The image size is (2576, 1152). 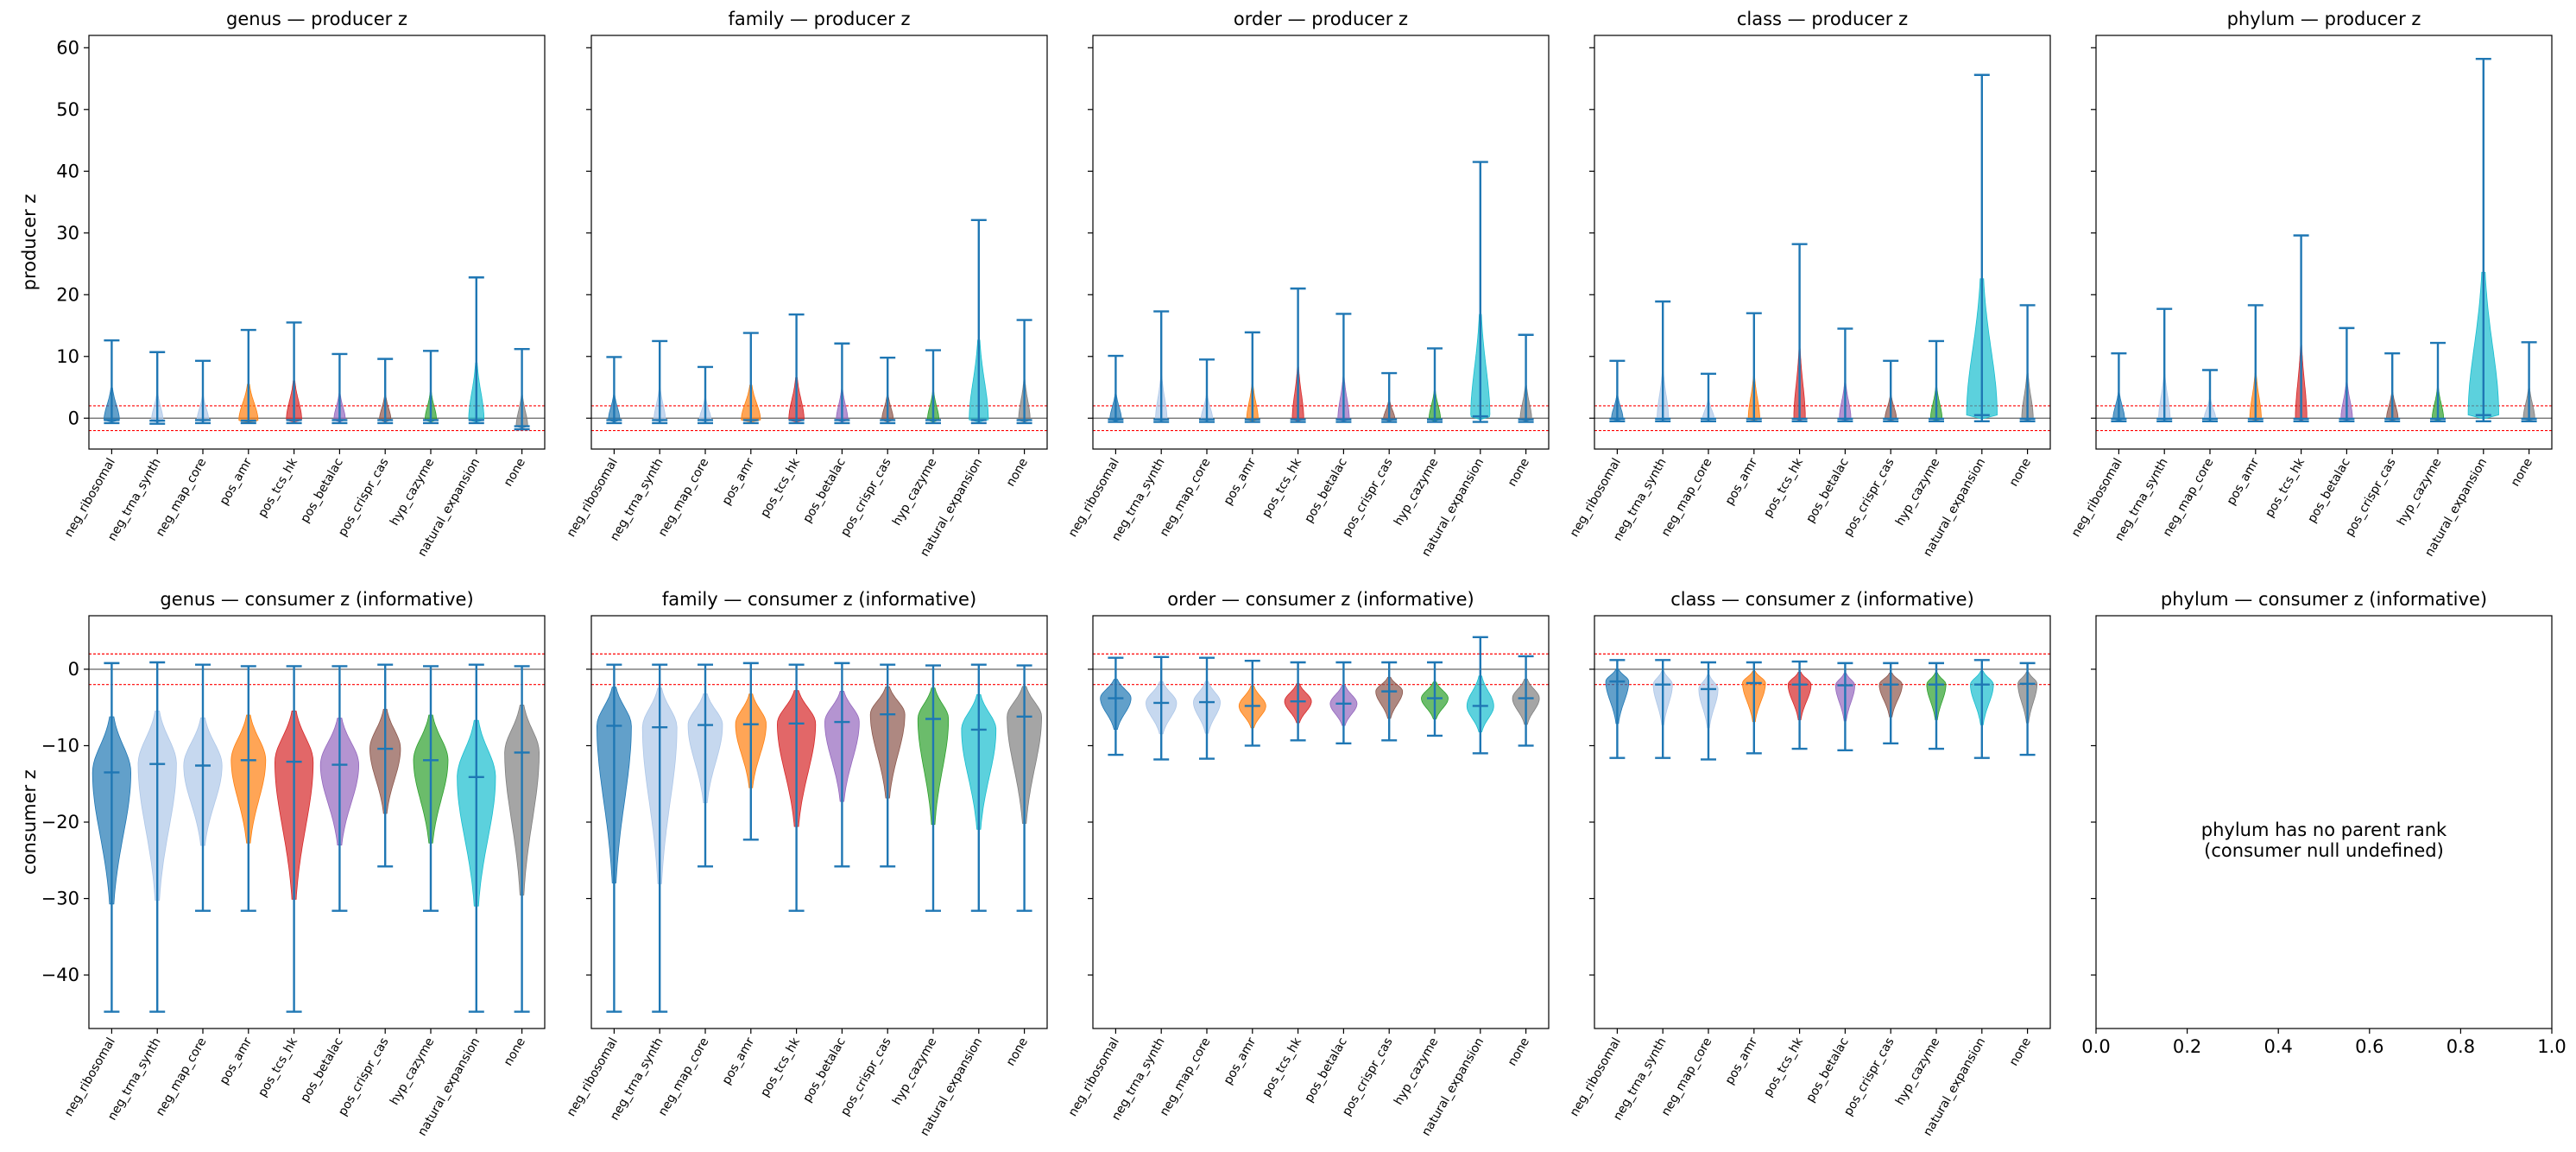 What do you see at coordinates (29, 822) in the screenshot?
I see `y-axis-label: consumer z` at bounding box center [29, 822].